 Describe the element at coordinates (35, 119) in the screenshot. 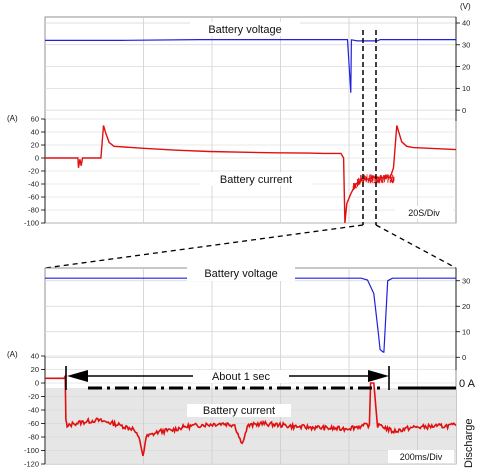

I see `current-tick-label: 60` at that location.